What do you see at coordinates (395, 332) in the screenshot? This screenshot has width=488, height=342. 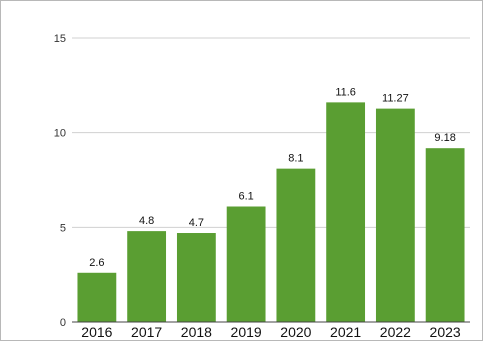 I see `x-tick-label-2022: 2022` at bounding box center [395, 332].